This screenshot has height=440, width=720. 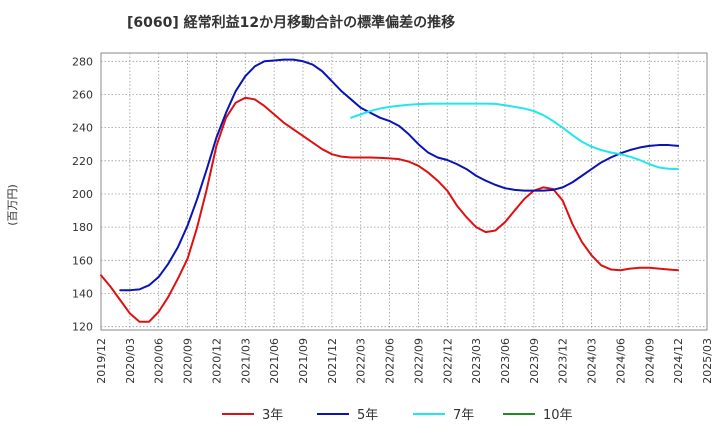 What do you see at coordinates (82, 161) in the screenshot?
I see `y-tick-label: 220` at bounding box center [82, 161].